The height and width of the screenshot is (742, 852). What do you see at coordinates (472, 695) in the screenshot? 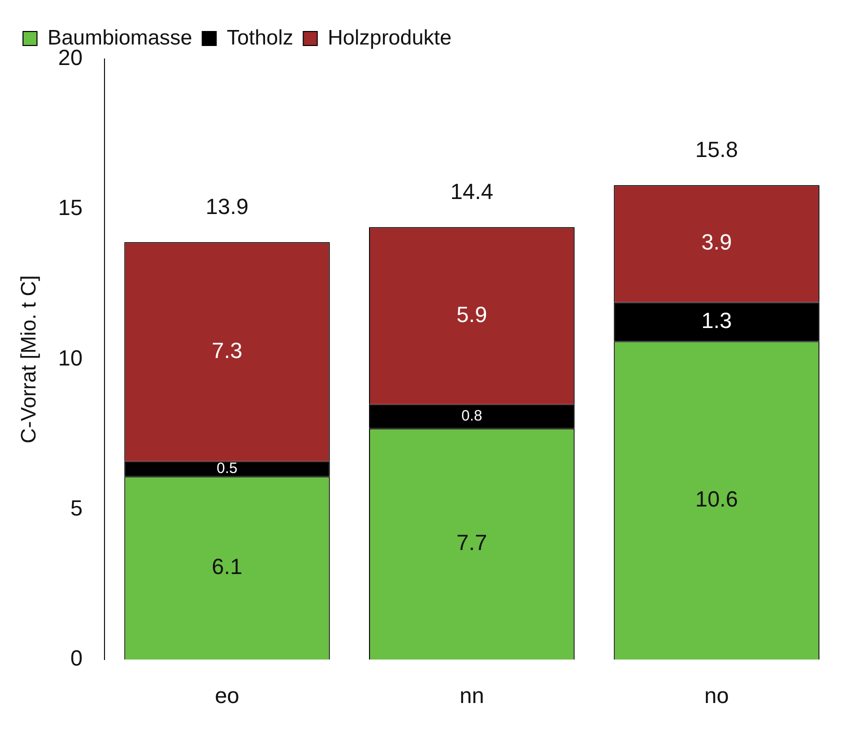
I see `x-tick-label: nn` at bounding box center [472, 695].